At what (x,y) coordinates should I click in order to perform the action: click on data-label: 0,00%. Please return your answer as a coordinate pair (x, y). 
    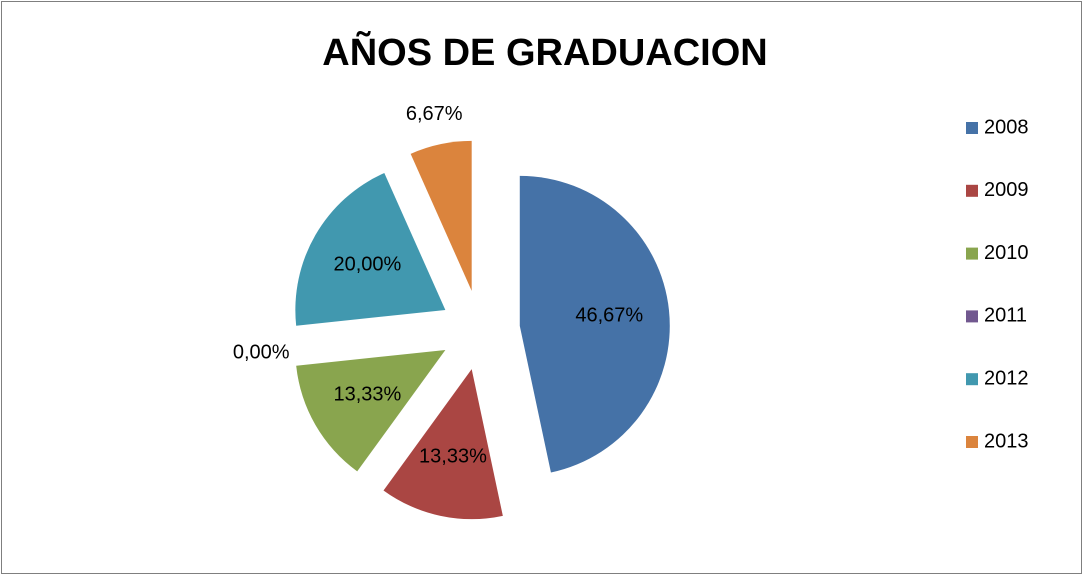
    Looking at the image, I should click on (261, 352).